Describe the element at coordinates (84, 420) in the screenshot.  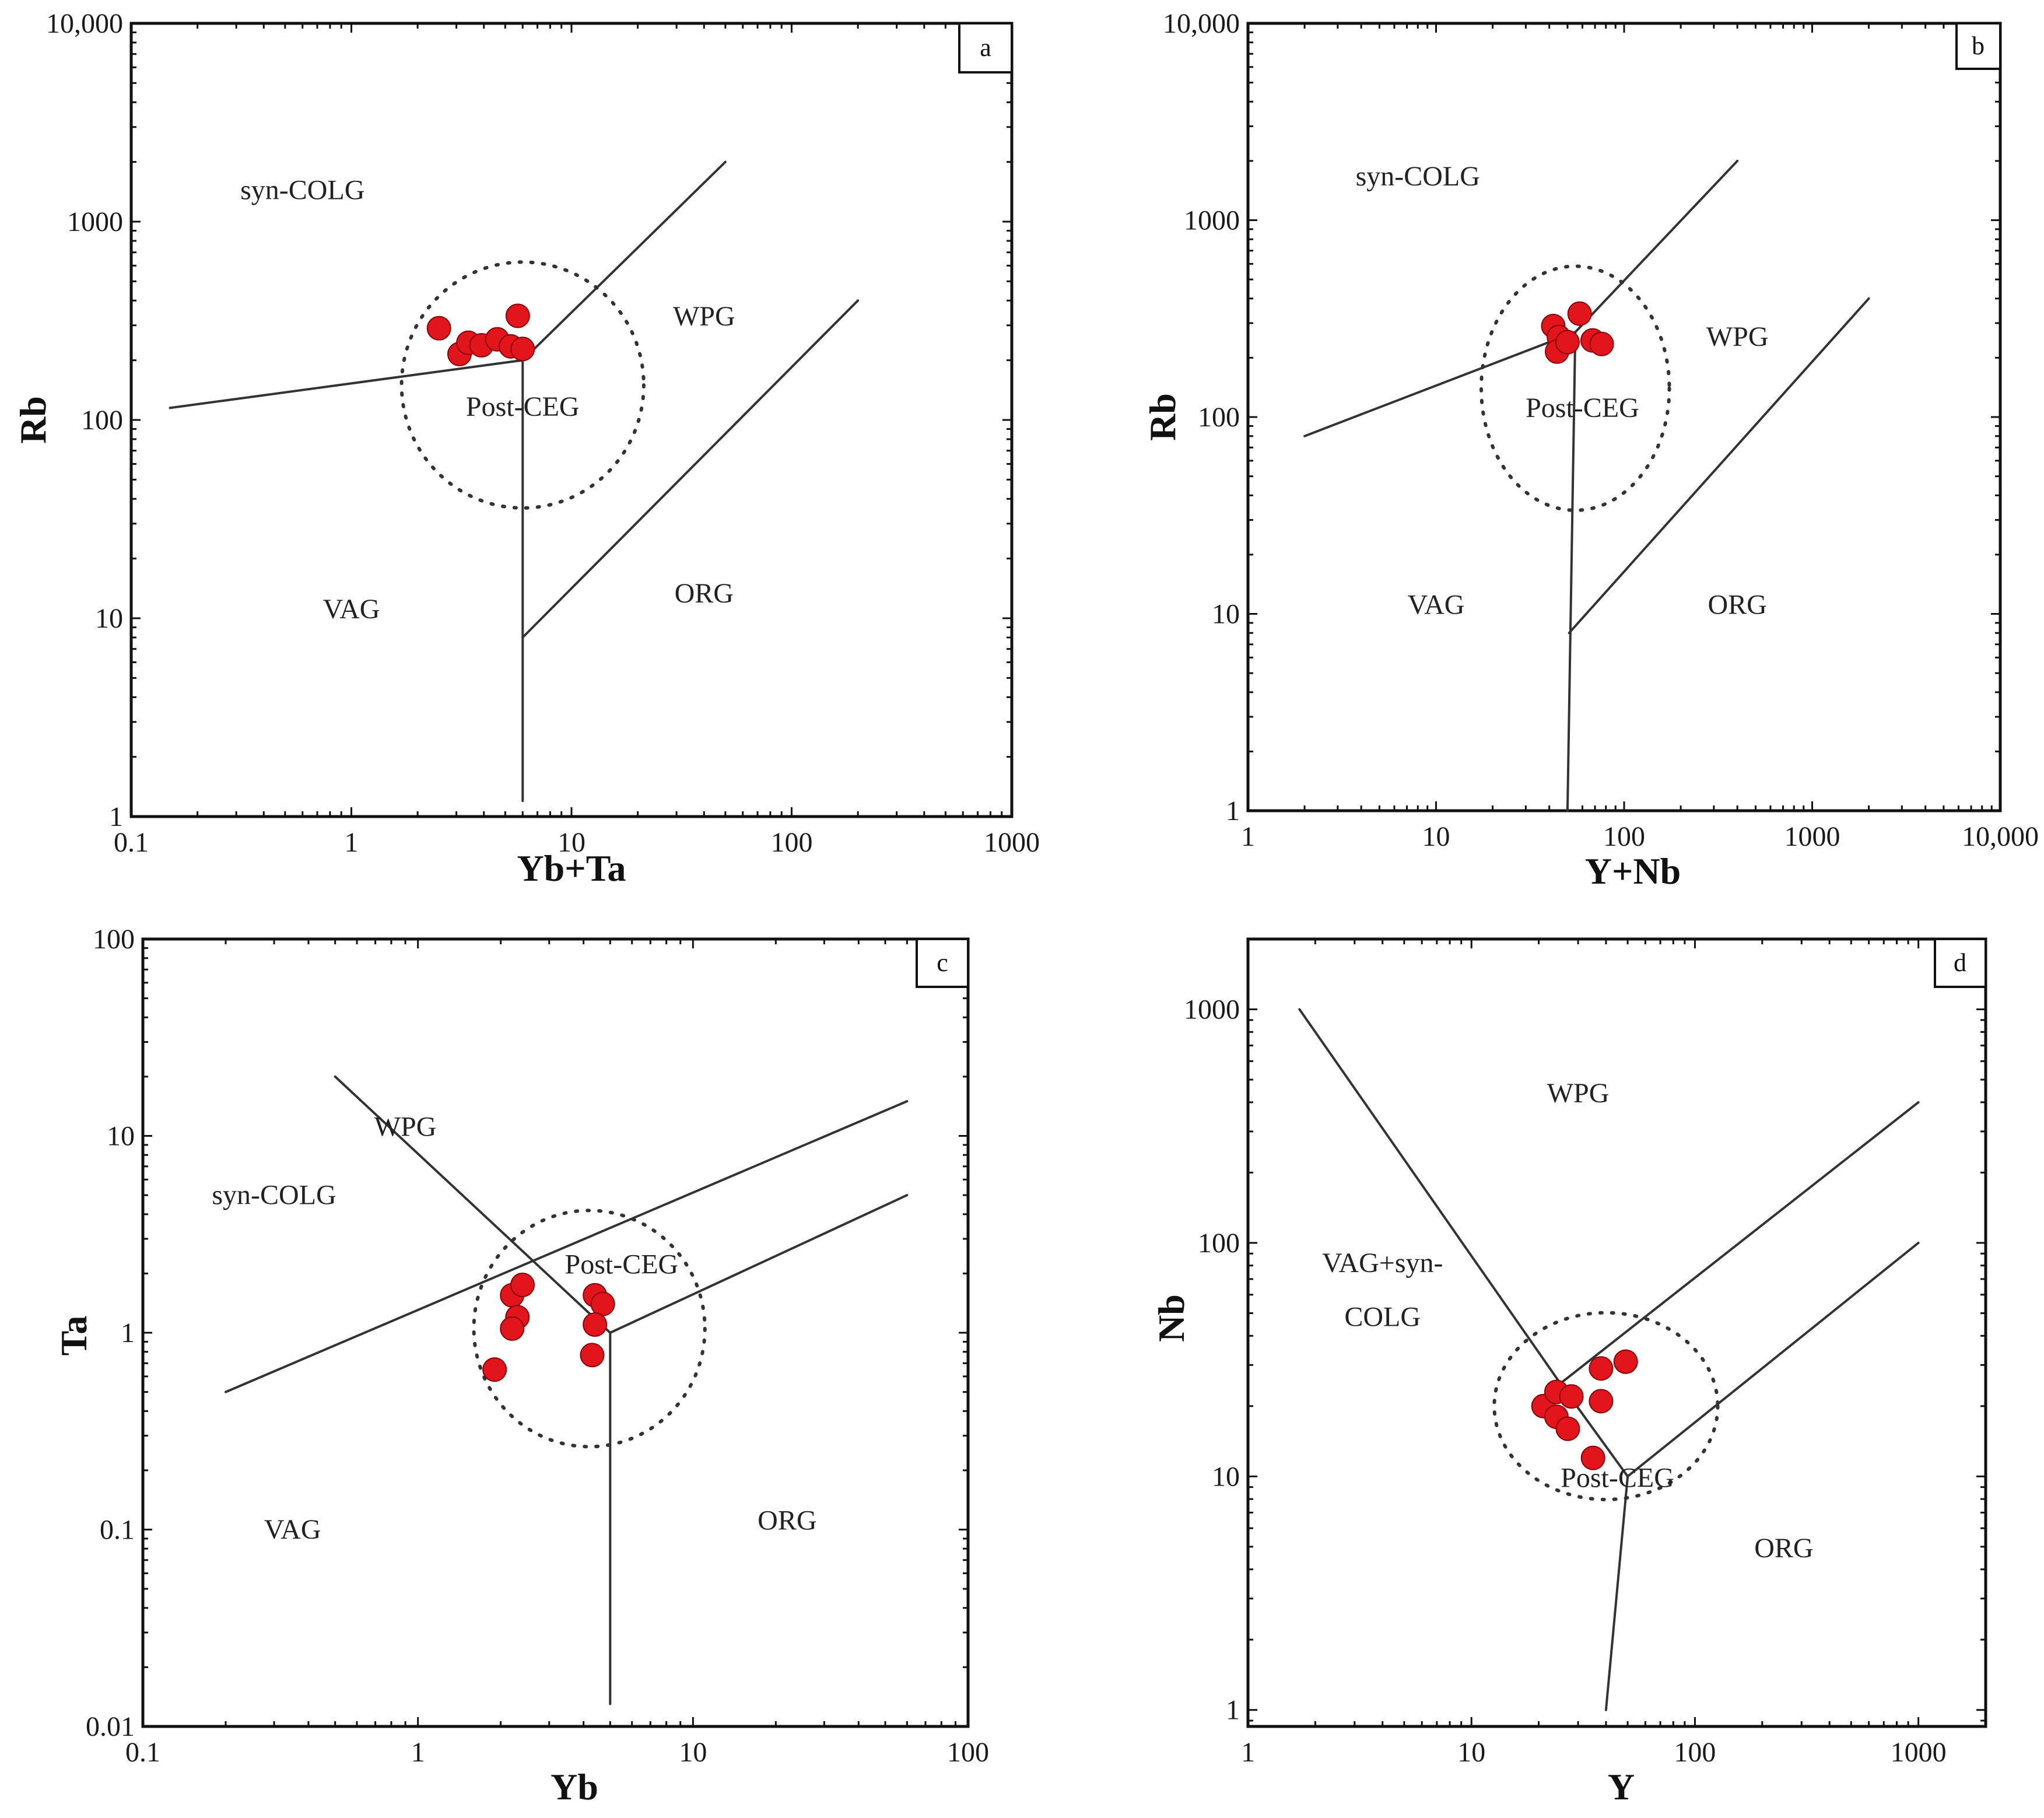
I see `y-tick-labels: 1 10 100 1000 10,000` at that location.